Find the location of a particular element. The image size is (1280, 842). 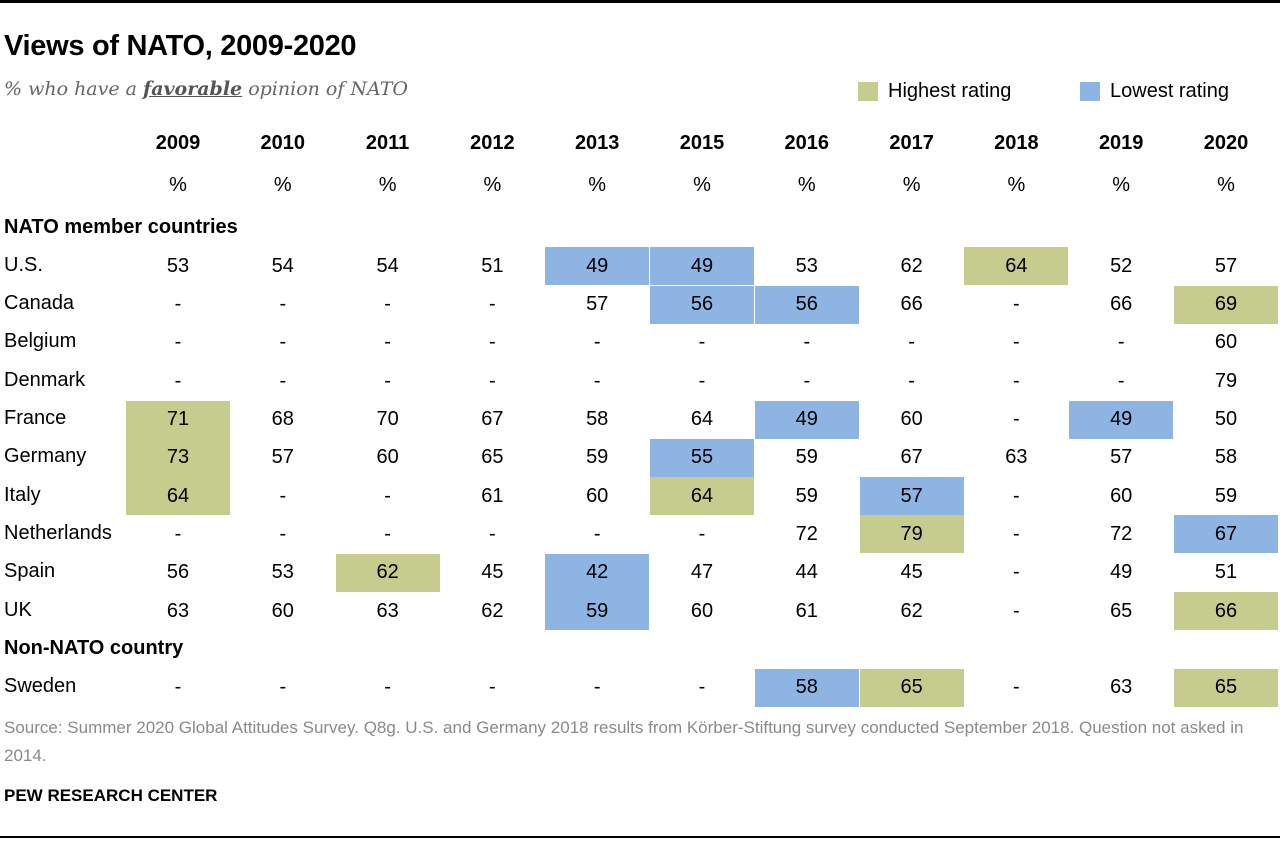

legend-swatch-highest is located at coordinates (868, 91).